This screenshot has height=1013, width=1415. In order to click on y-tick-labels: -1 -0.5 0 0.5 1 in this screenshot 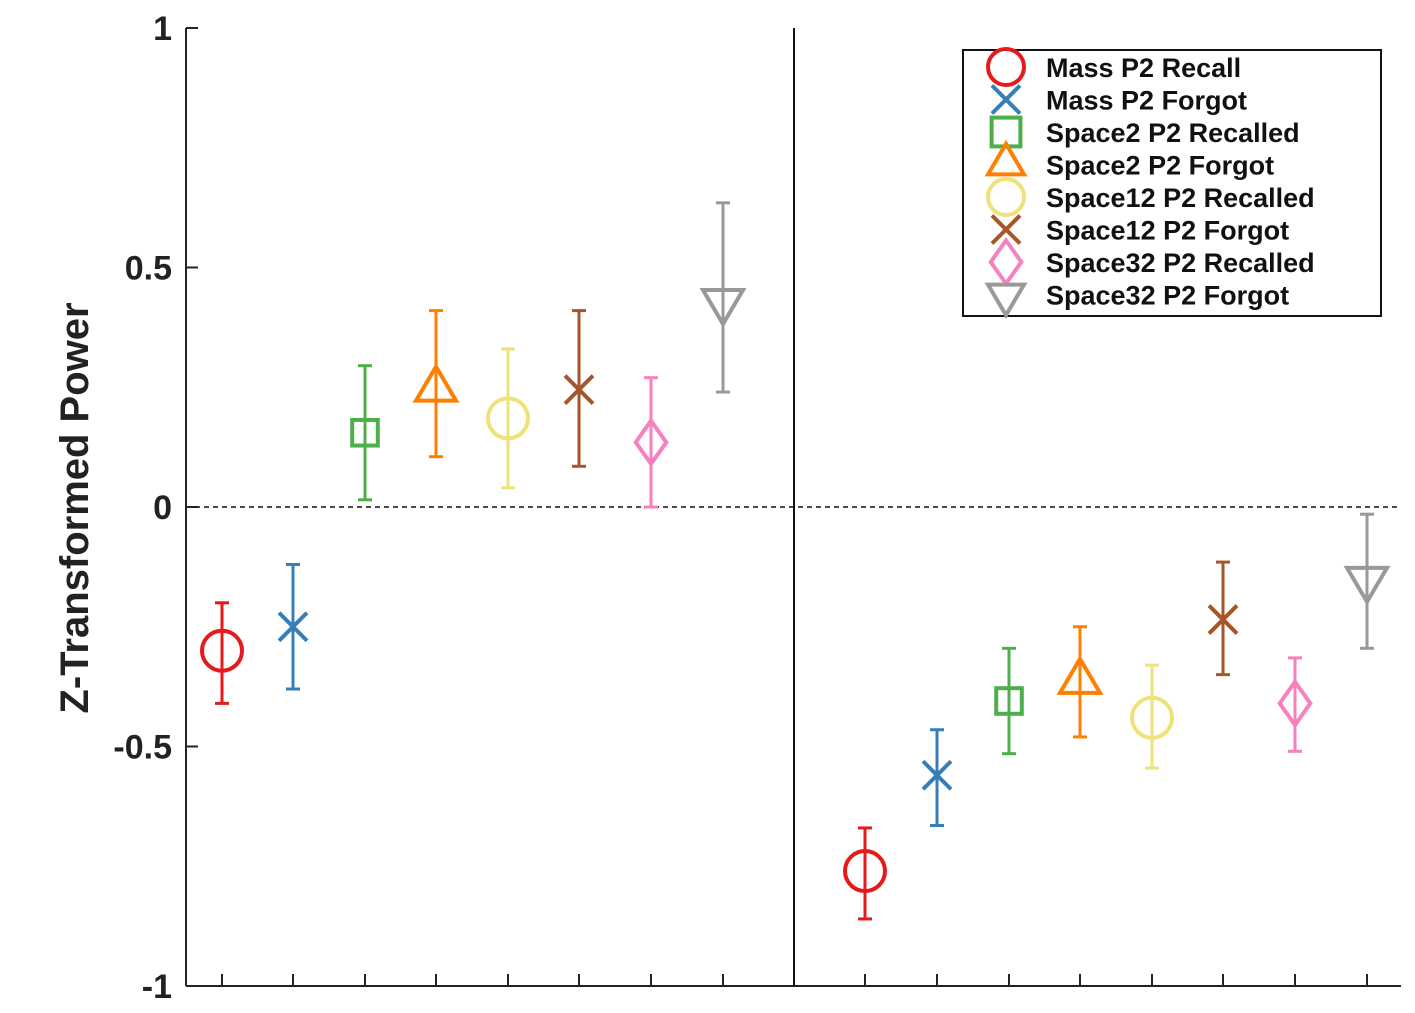, I will do `click(142, 508)`.